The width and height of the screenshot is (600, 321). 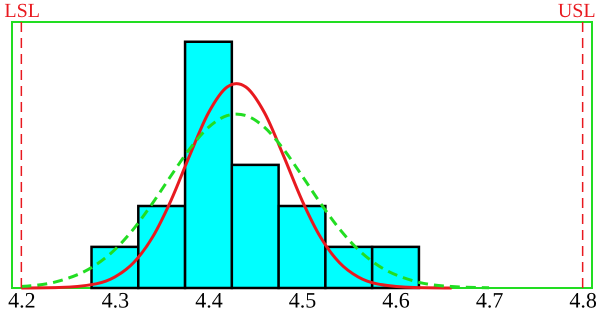 I want to click on x-tick-label: 4.5, so click(x=302, y=300).